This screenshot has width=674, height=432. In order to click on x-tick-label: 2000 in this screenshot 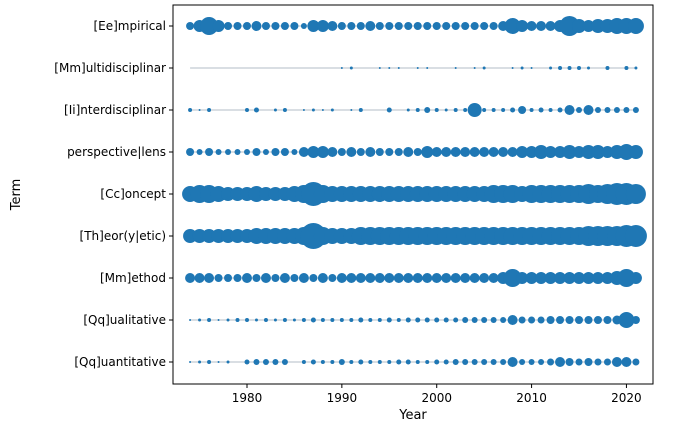, I will do `click(436, 398)`.